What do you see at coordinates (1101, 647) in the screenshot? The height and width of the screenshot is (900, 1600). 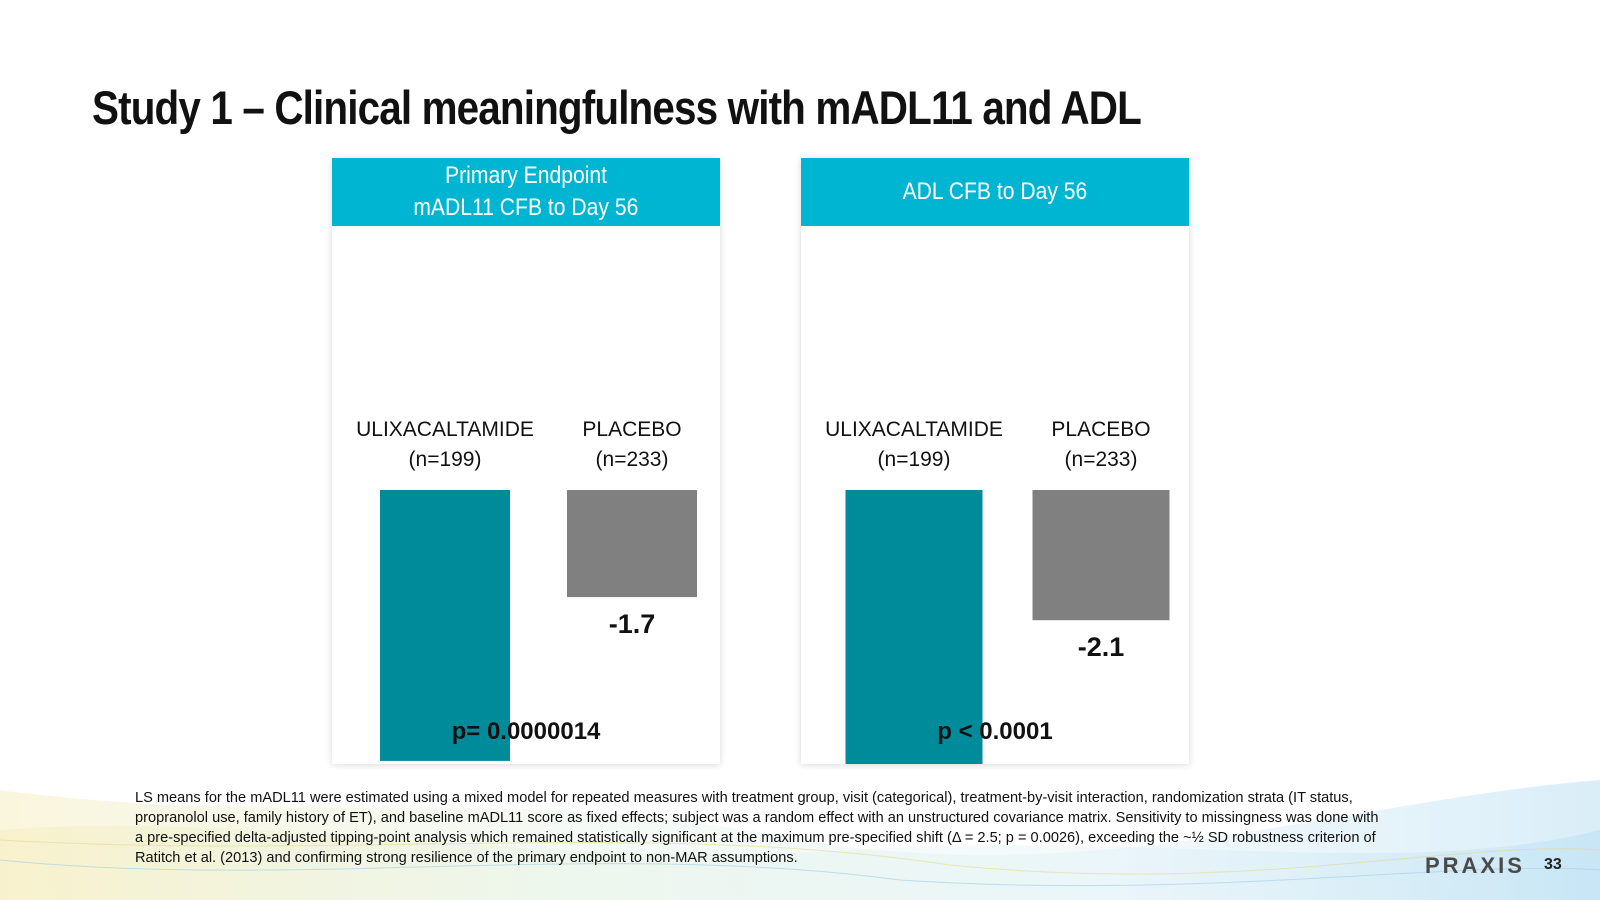 I see `data-label: -2.1` at bounding box center [1101, 647].